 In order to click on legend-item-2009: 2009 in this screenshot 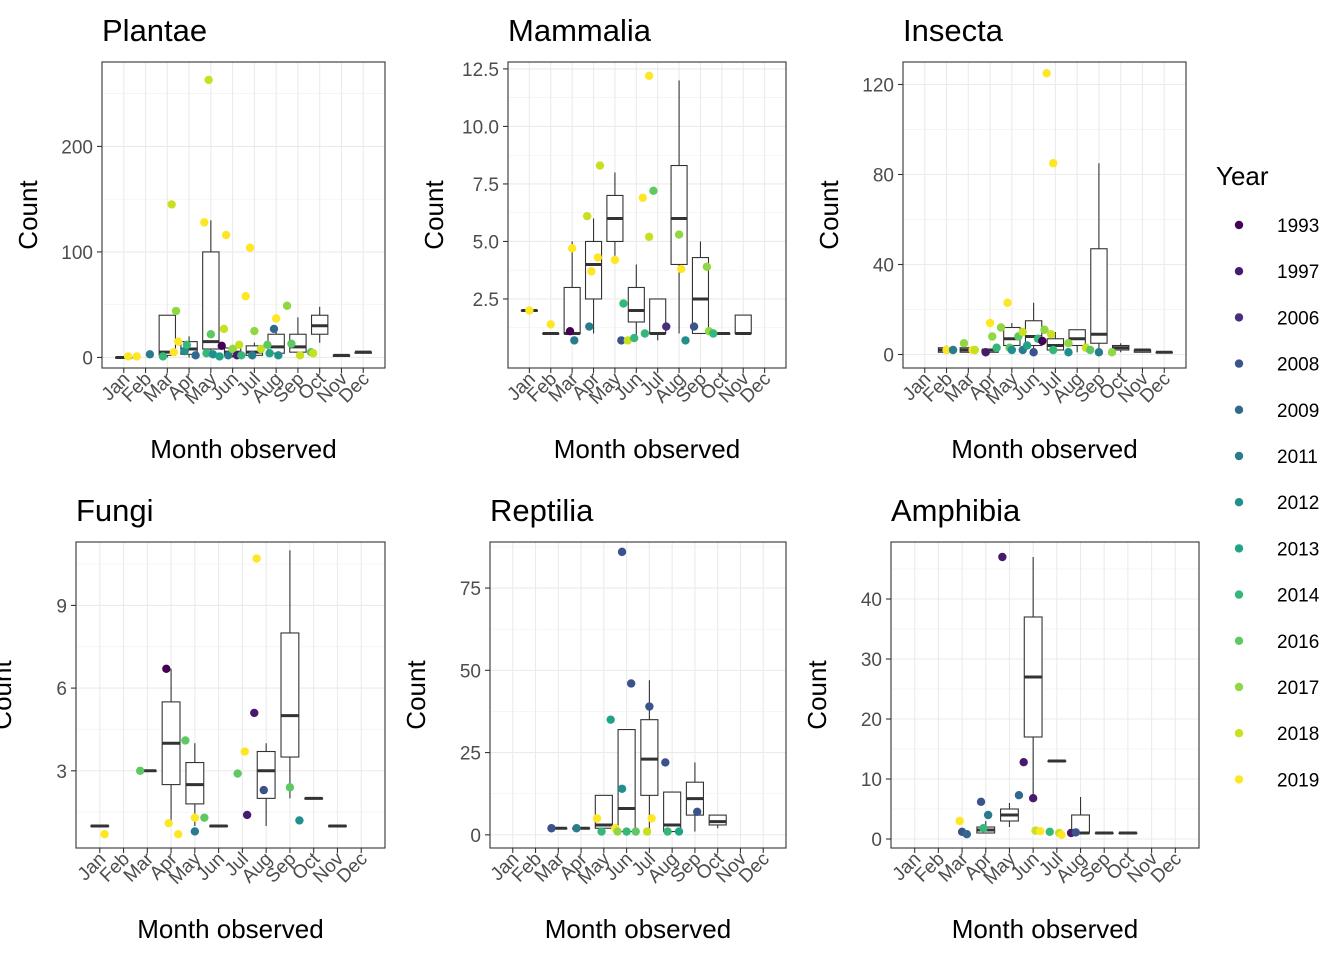, I will do `click(1276, 411)`.